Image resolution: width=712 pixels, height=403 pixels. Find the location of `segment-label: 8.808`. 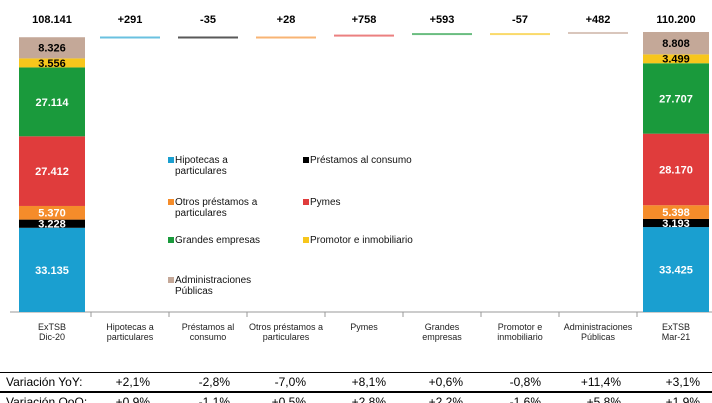

segment-label: 8.808 is located at coordinates (676, 44).